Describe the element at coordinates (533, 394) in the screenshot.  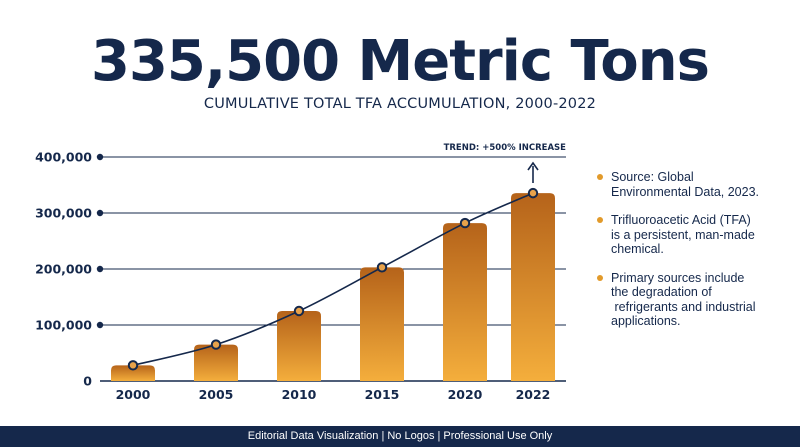
I see `x-tick-label: 2022` at that location.